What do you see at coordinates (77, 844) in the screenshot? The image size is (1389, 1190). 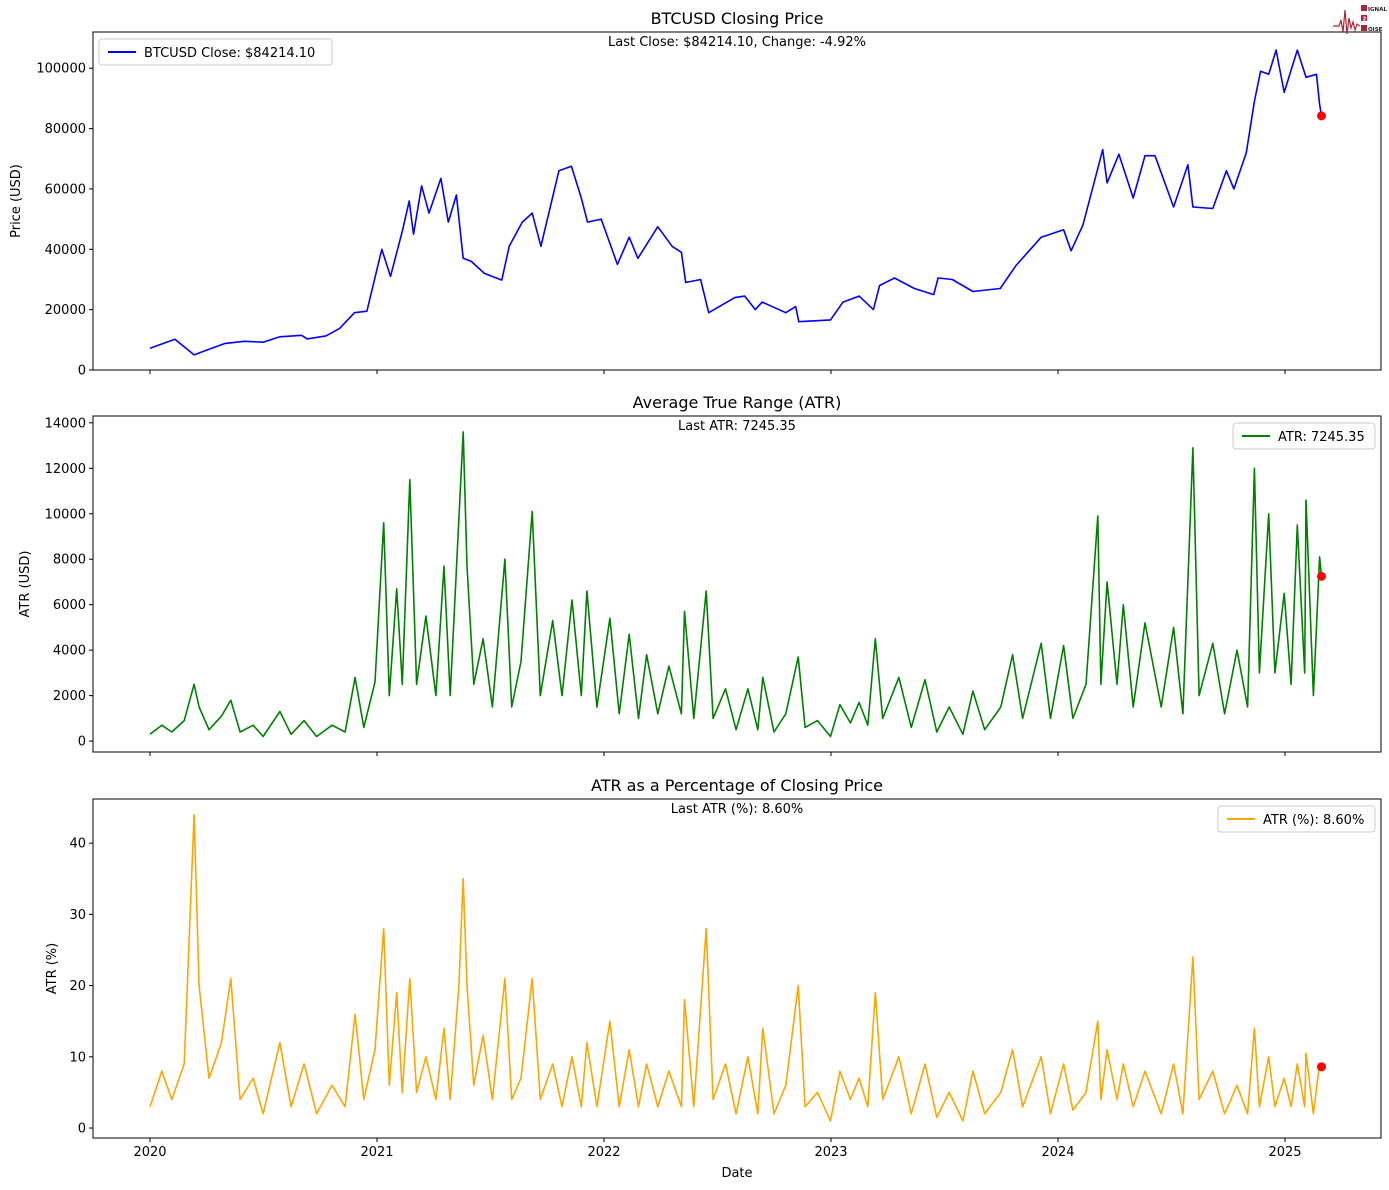 I see `y-tick-label: 40` at bounding box center [77, 844].